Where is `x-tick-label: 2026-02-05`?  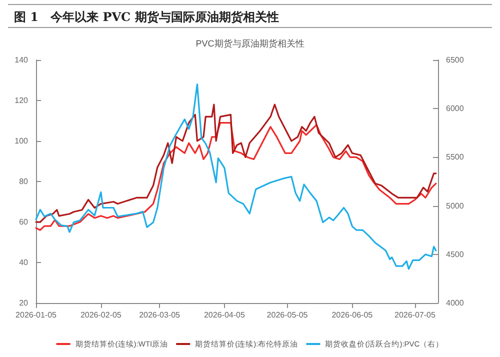 x-tick-label: 2026-02-05 is located at coordinates (101, 315).